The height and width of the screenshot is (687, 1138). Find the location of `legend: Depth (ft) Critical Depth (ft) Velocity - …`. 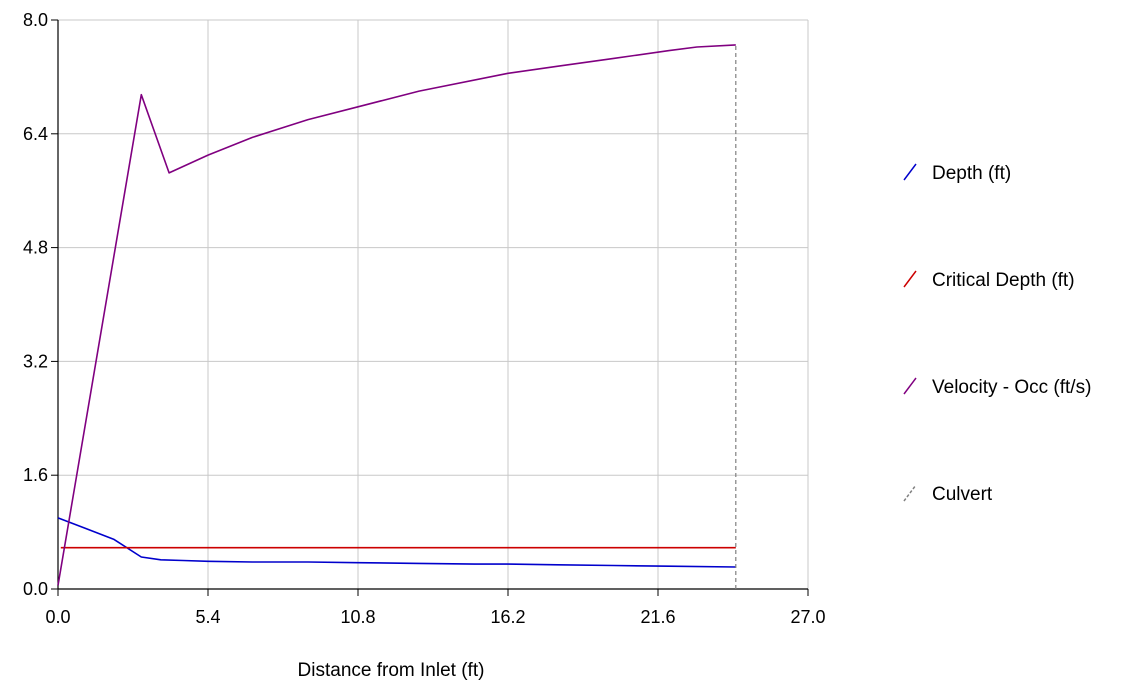

legend: Depth (ft) Critical Depth (ft) Velocity - … is located at coordinates (997, 334).